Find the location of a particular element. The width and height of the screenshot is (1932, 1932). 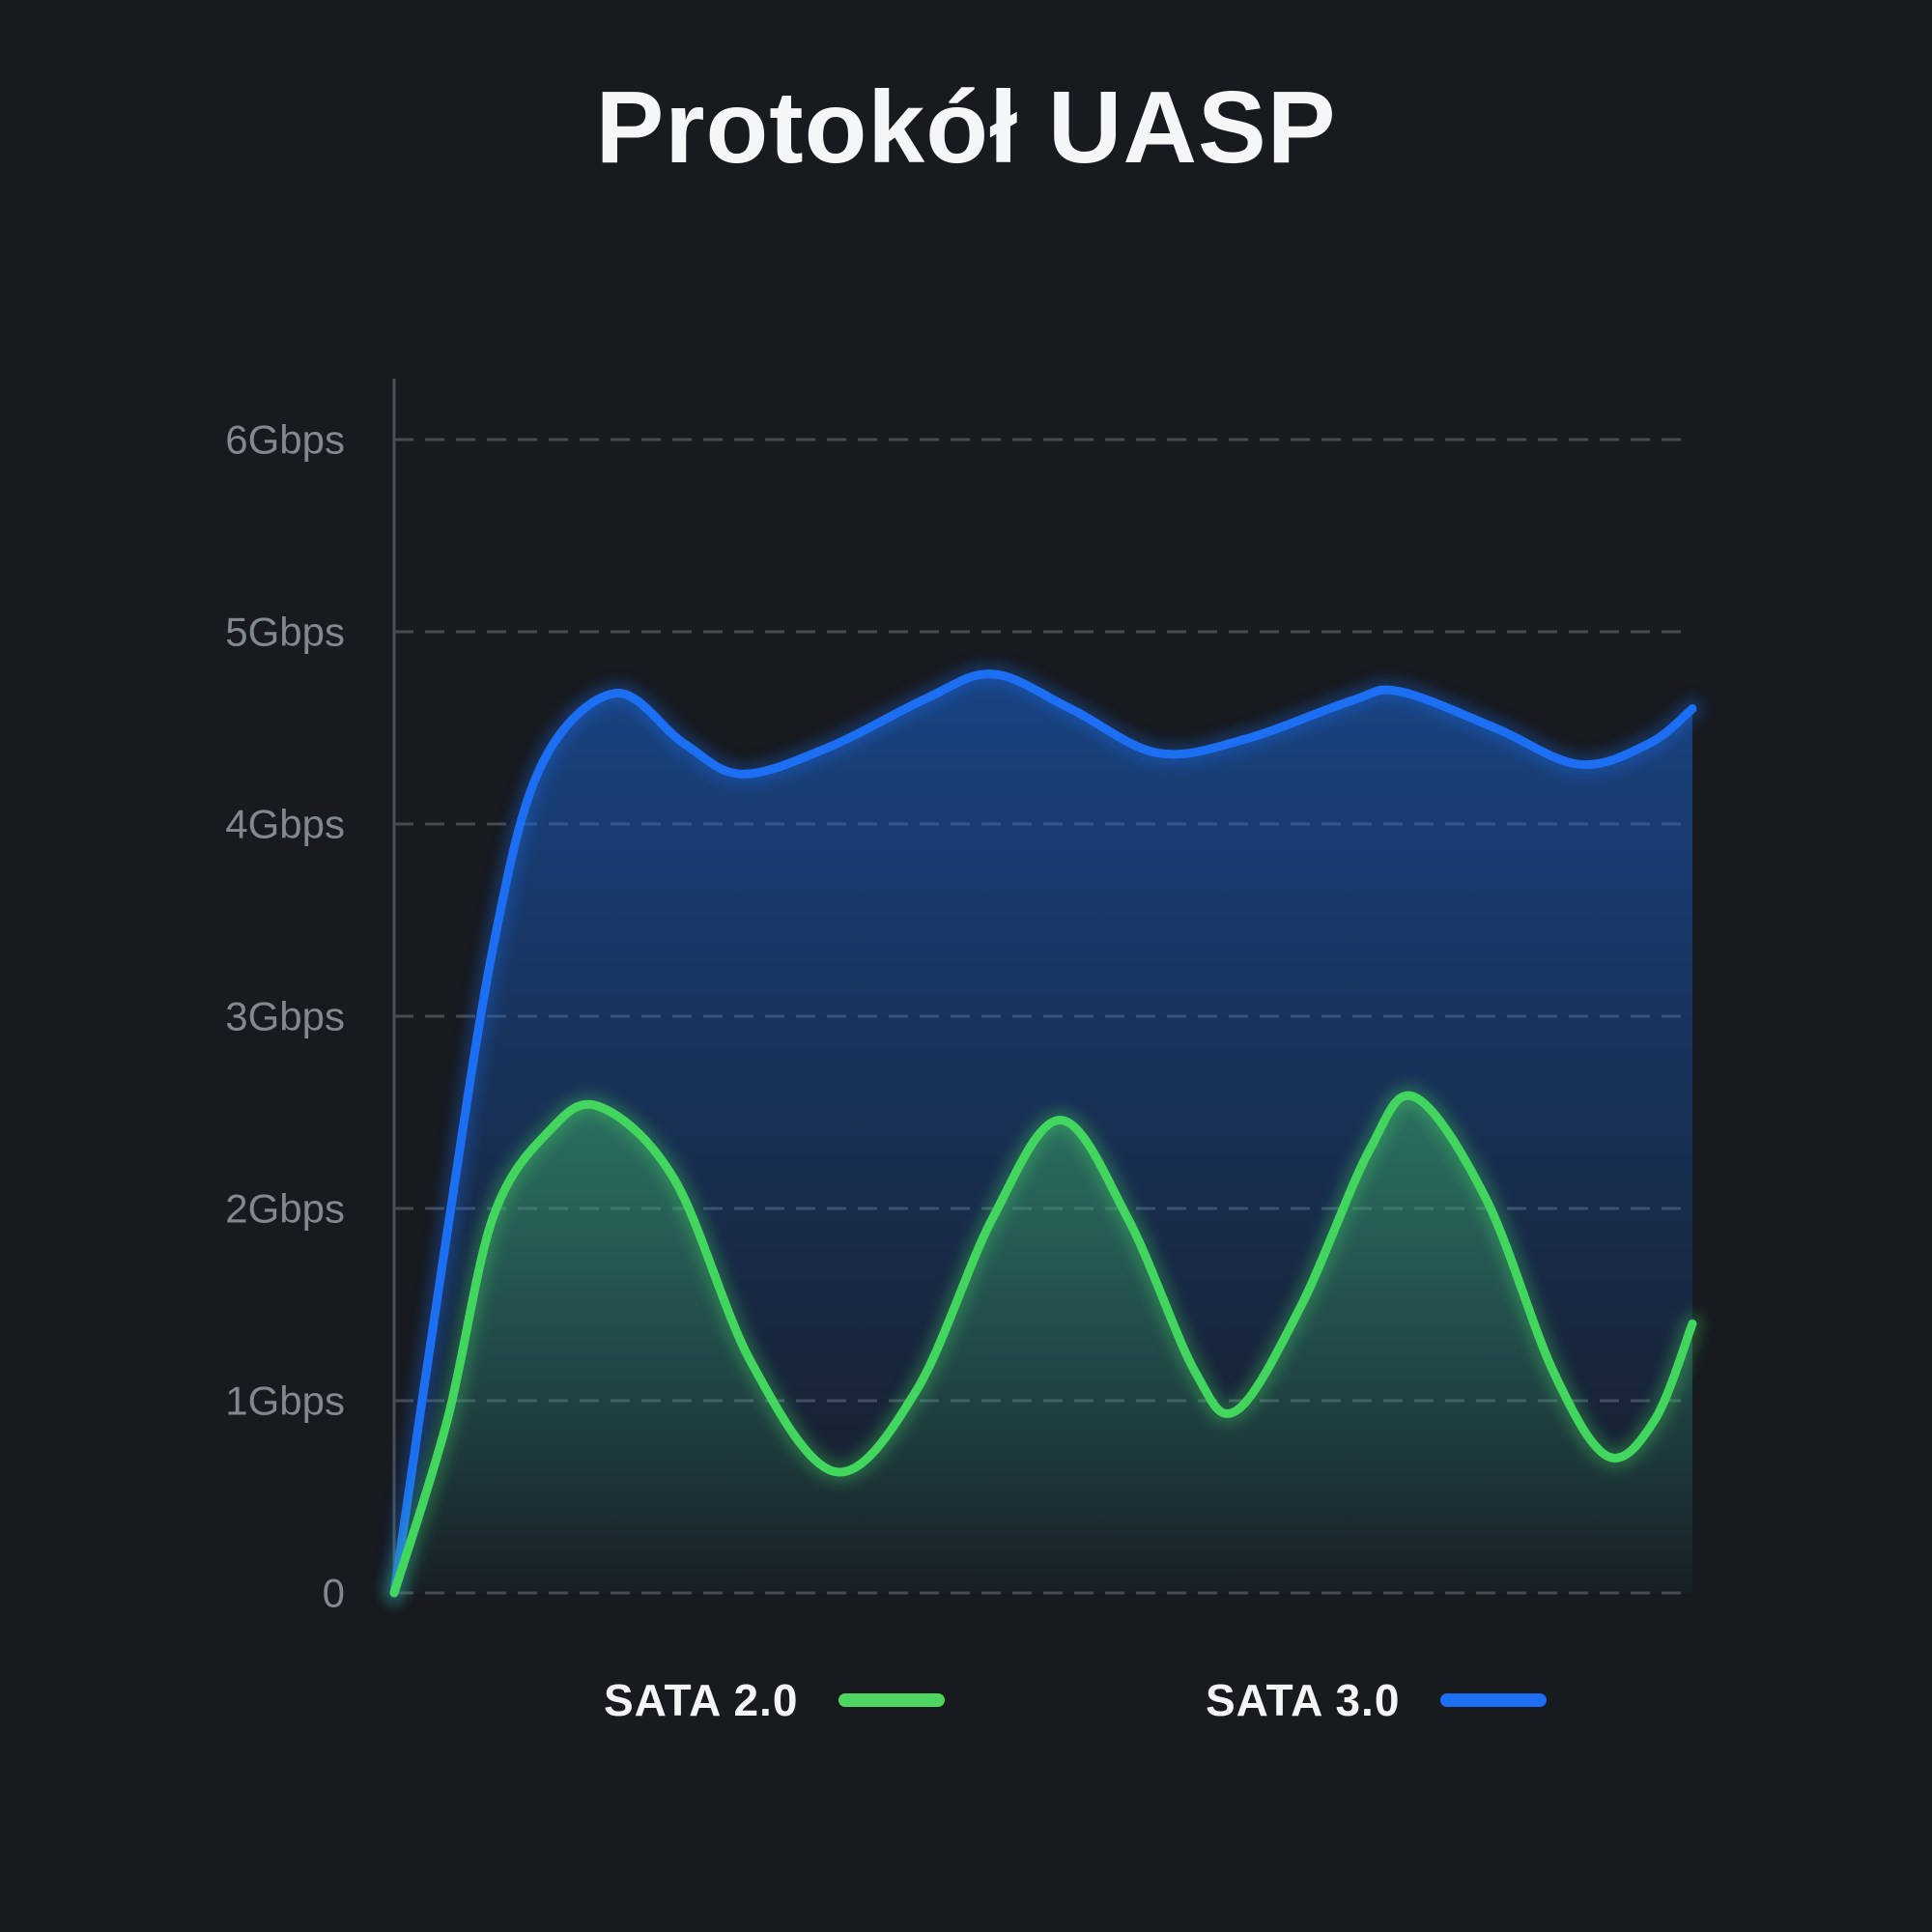

legend-item-sata-2: SATA 2.0 is located at coordinates (775, 1700).